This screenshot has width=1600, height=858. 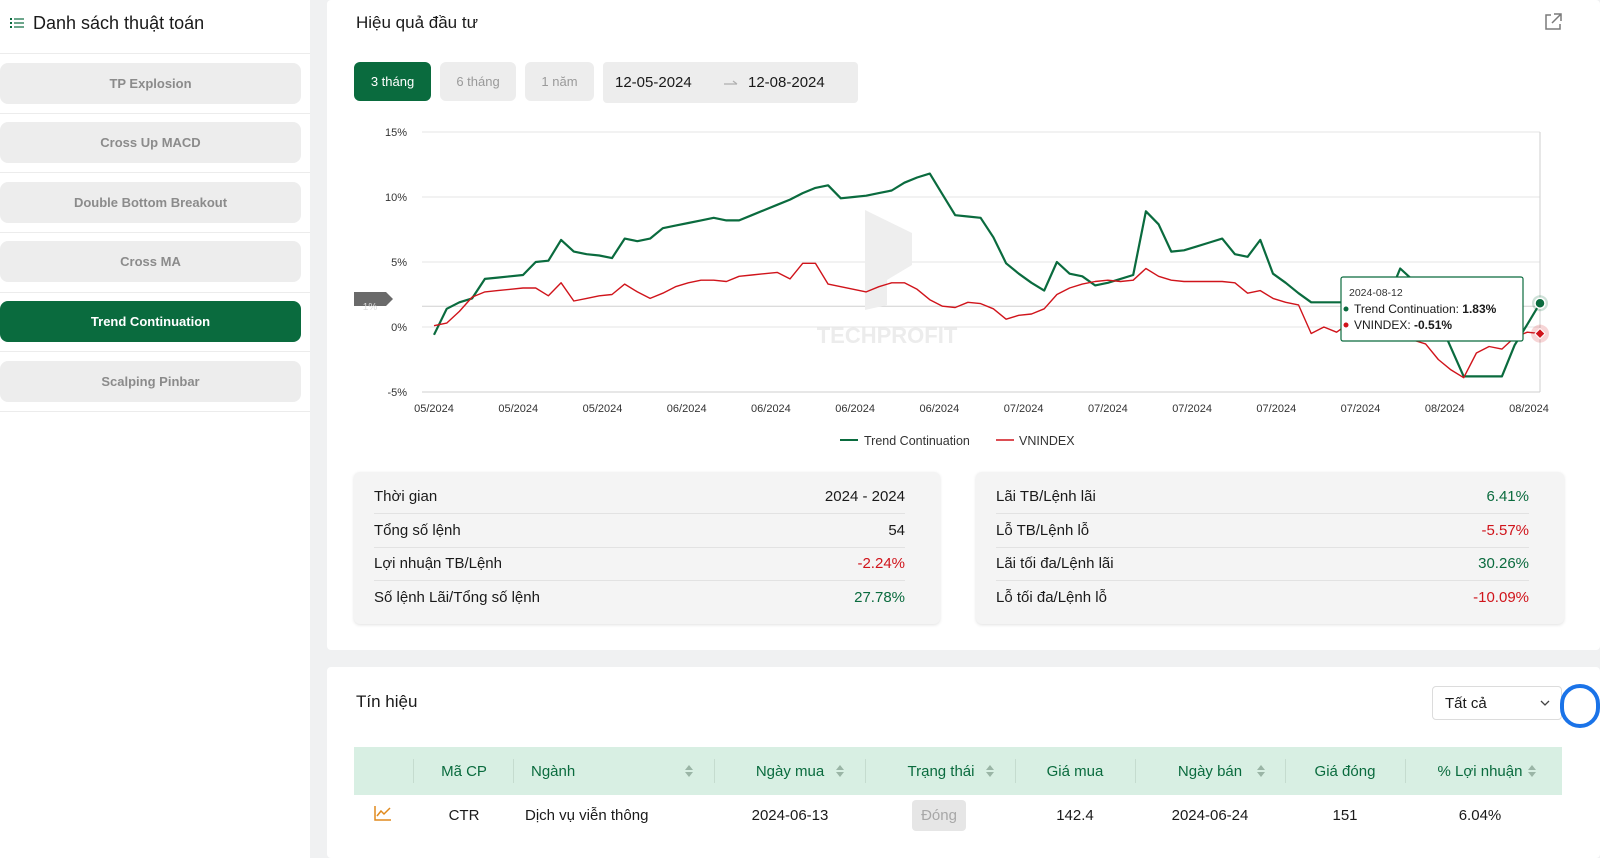 I want to click on list-icon, so click(x=17, y=23).